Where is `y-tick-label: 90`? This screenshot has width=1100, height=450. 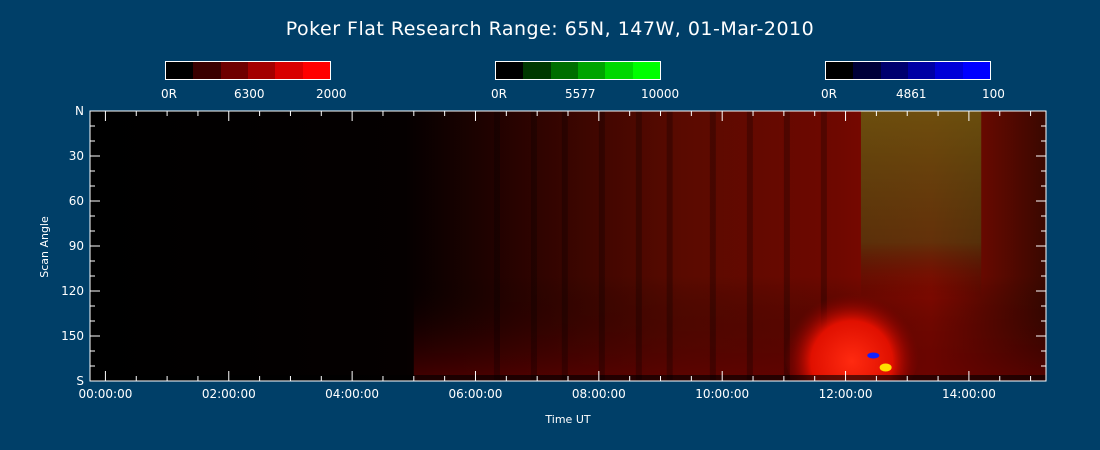 y-tick-label: 90 is located at coordinates (76, 246).